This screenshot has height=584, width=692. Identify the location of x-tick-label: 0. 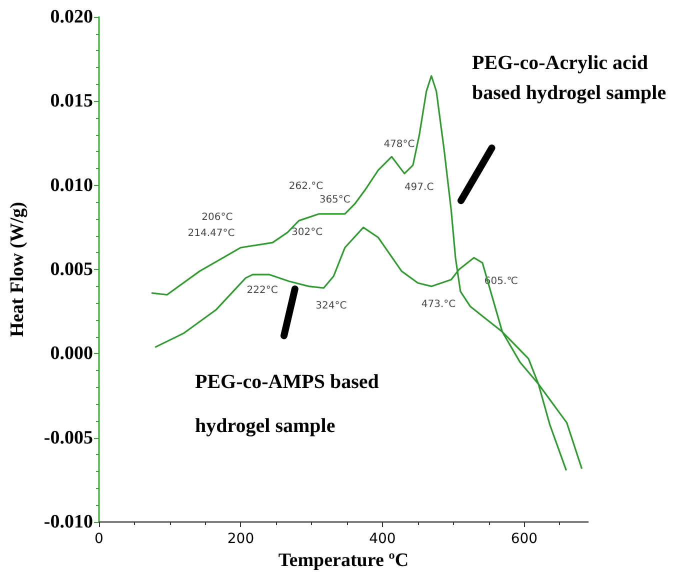
(99, 539).